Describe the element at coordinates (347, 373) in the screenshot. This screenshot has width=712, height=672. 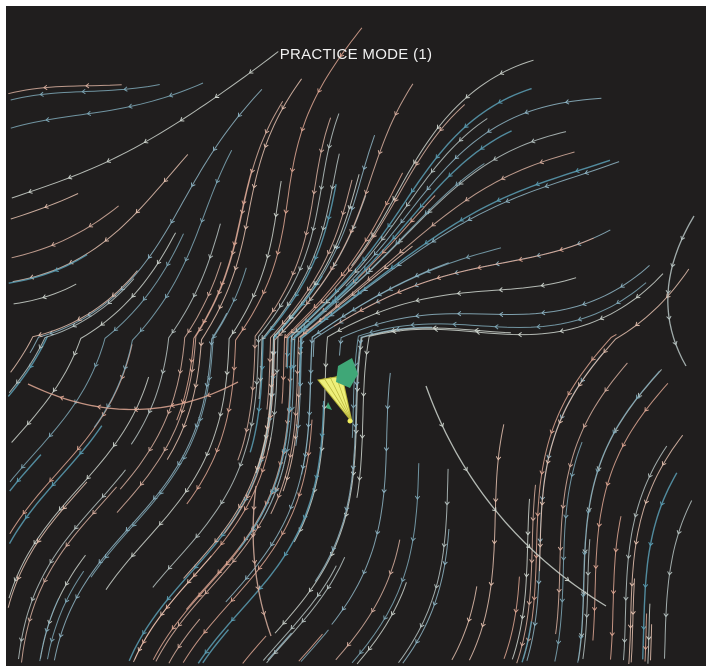
I see `target-marker-icon` at that location.